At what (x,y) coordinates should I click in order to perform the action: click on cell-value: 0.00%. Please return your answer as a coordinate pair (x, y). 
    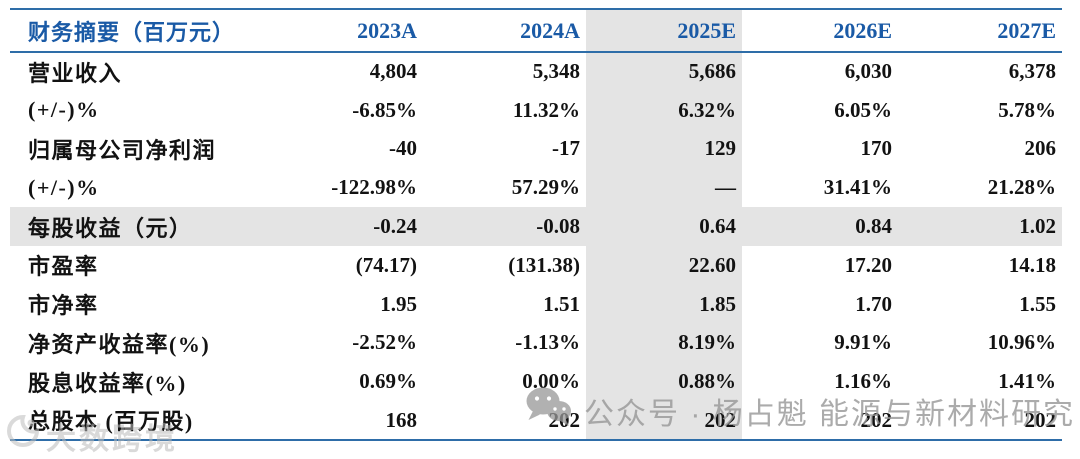
    Looking at the image, I should click on (551, 381).